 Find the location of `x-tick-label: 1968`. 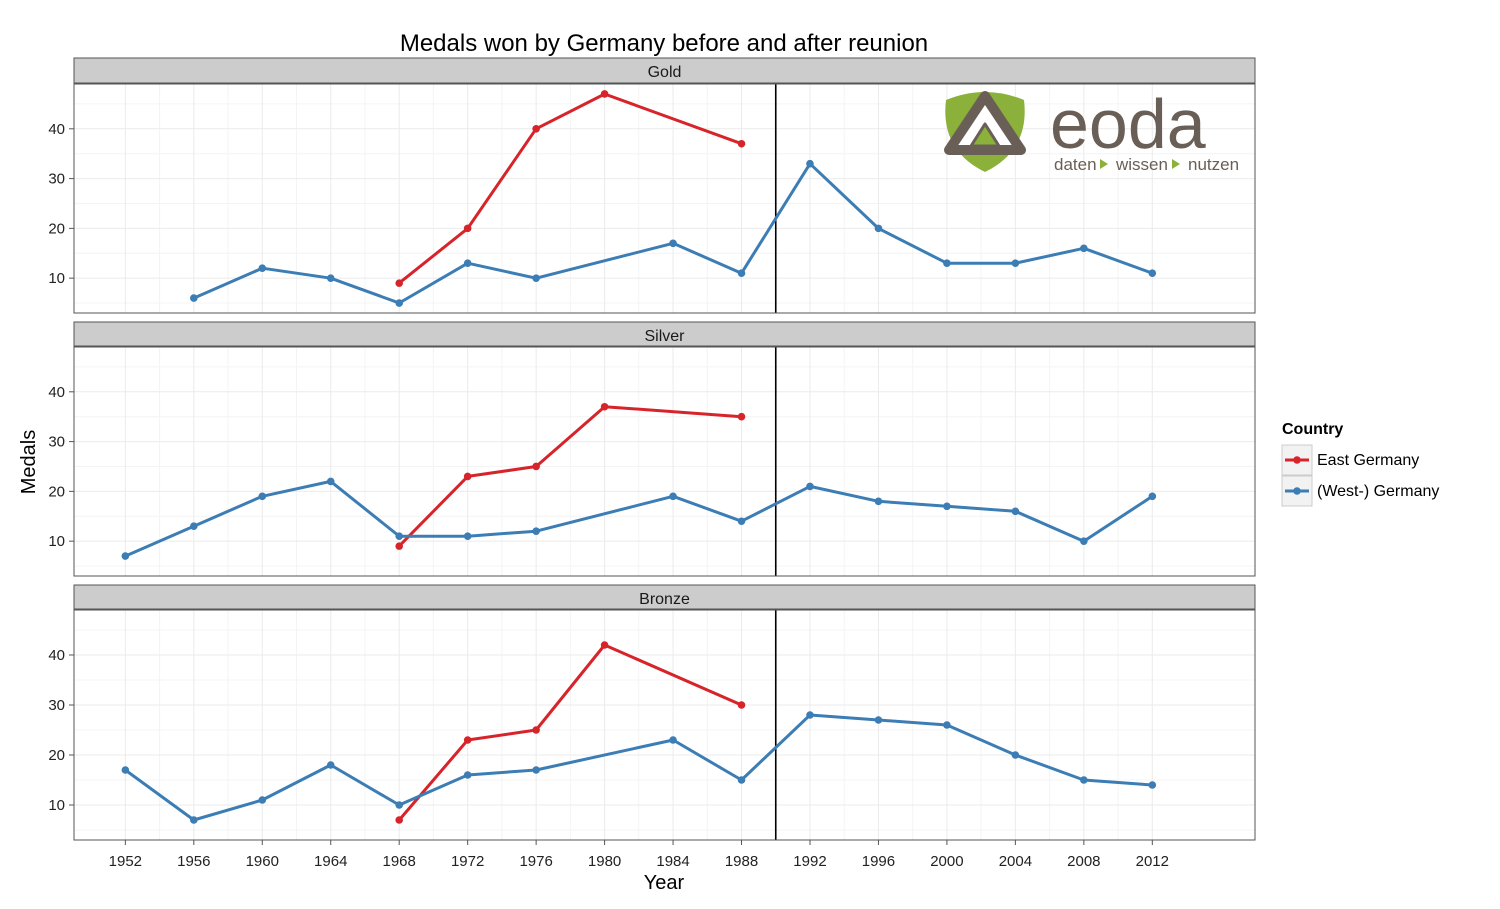

x-tick-label: 1968 is located at coordinates (399, 861).